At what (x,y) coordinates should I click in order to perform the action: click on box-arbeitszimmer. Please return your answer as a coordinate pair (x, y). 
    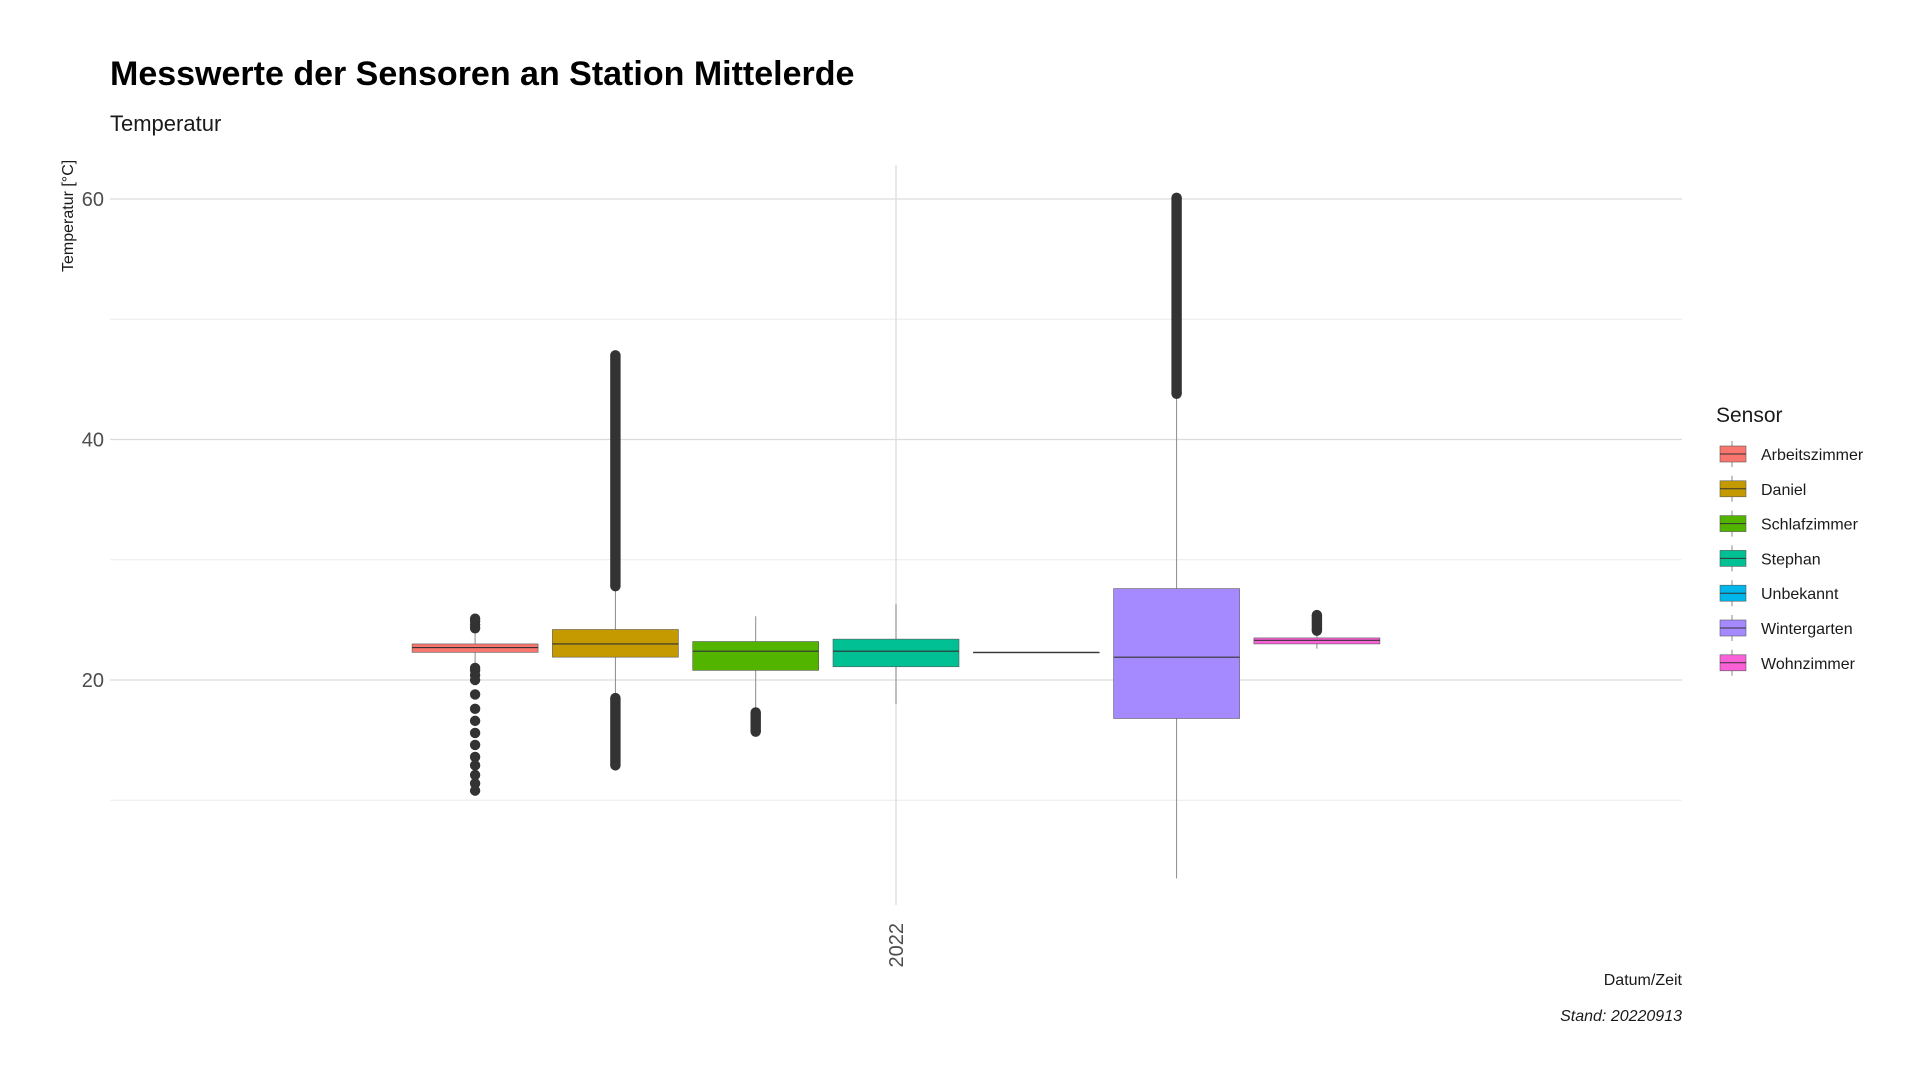
    Looking at the image, I should click on (475, 704).